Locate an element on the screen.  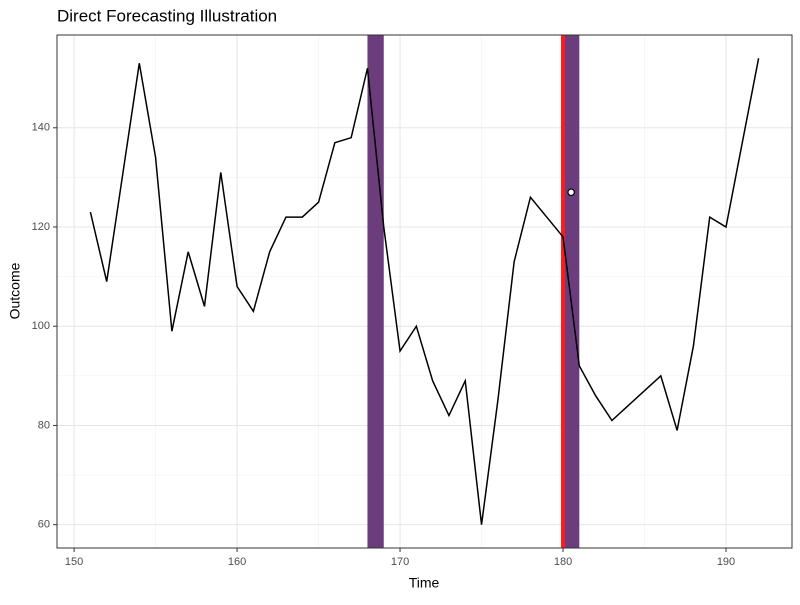
y-tick-label: 120 is located at coordinates (41, 227).